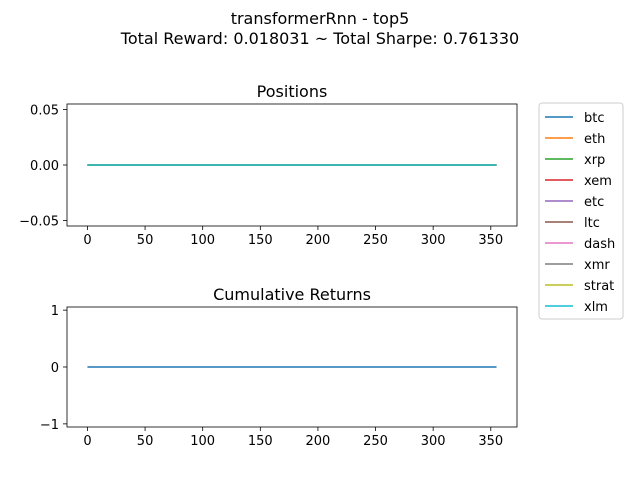 This screenshot has height=480, width=640. I want to click on legend-label-strat: strat, so click(599, 286).